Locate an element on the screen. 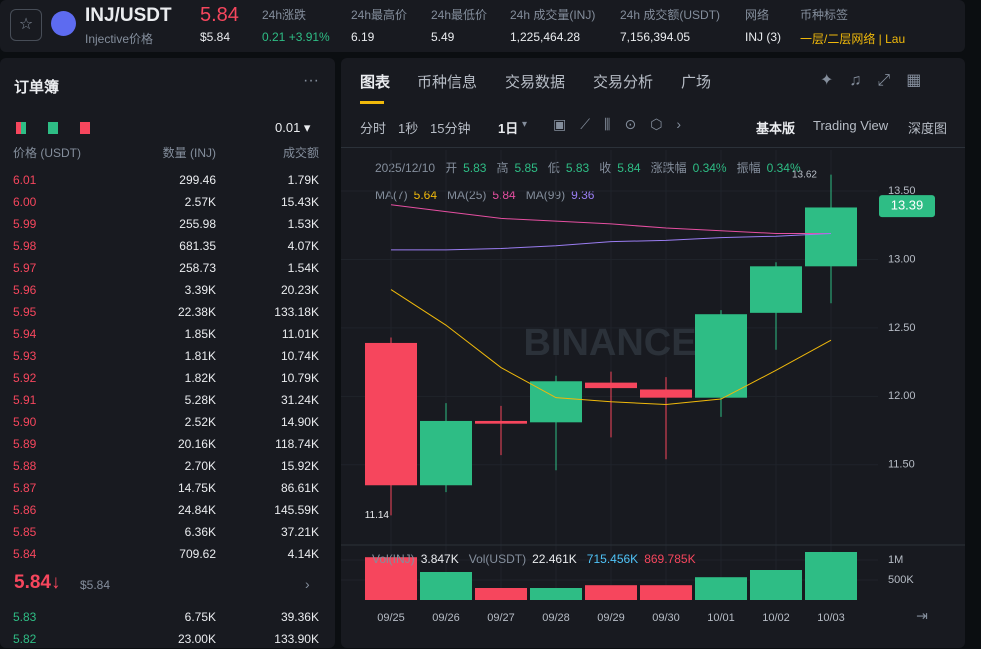 The image size is (981, 649). quantity: 22.38K is located at coordinates (196, 312).